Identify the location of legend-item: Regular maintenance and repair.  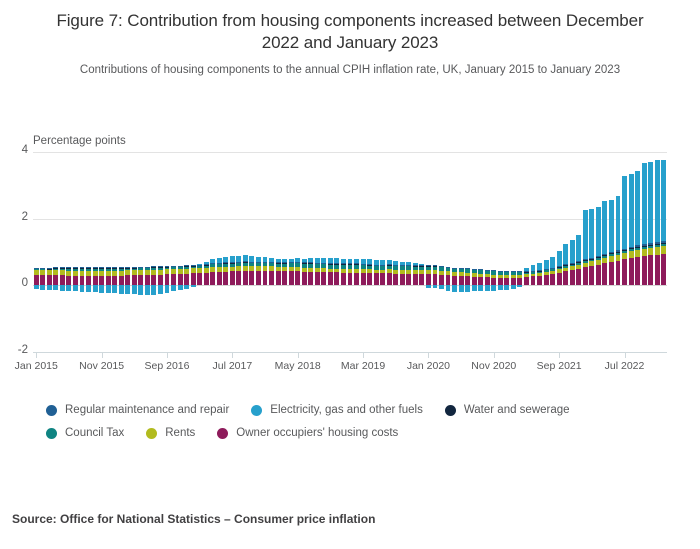
(137, 410).